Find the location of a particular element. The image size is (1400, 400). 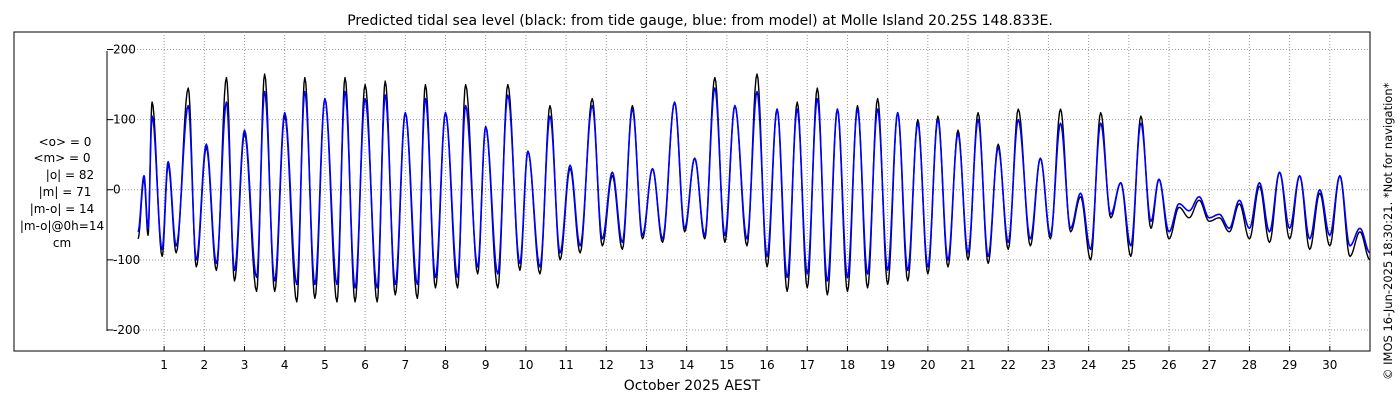

x-tick-label: 25 is located at coordinates (1128, 365).